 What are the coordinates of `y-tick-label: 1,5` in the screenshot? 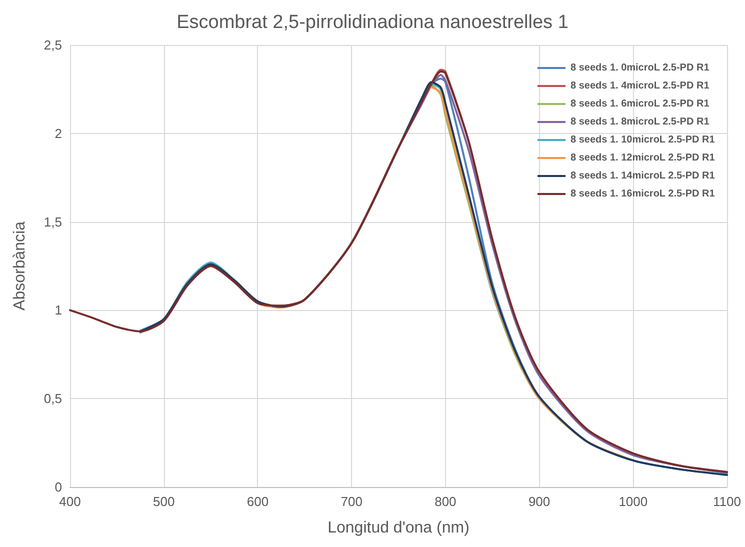 It's located at (53, 222).